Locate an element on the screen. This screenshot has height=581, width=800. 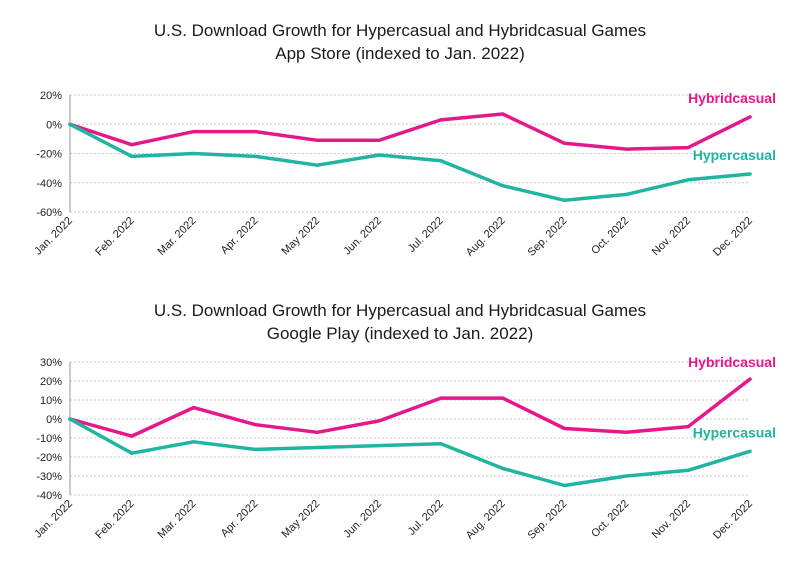
y-tick-label: -30% is located at coordinates (49, 477).